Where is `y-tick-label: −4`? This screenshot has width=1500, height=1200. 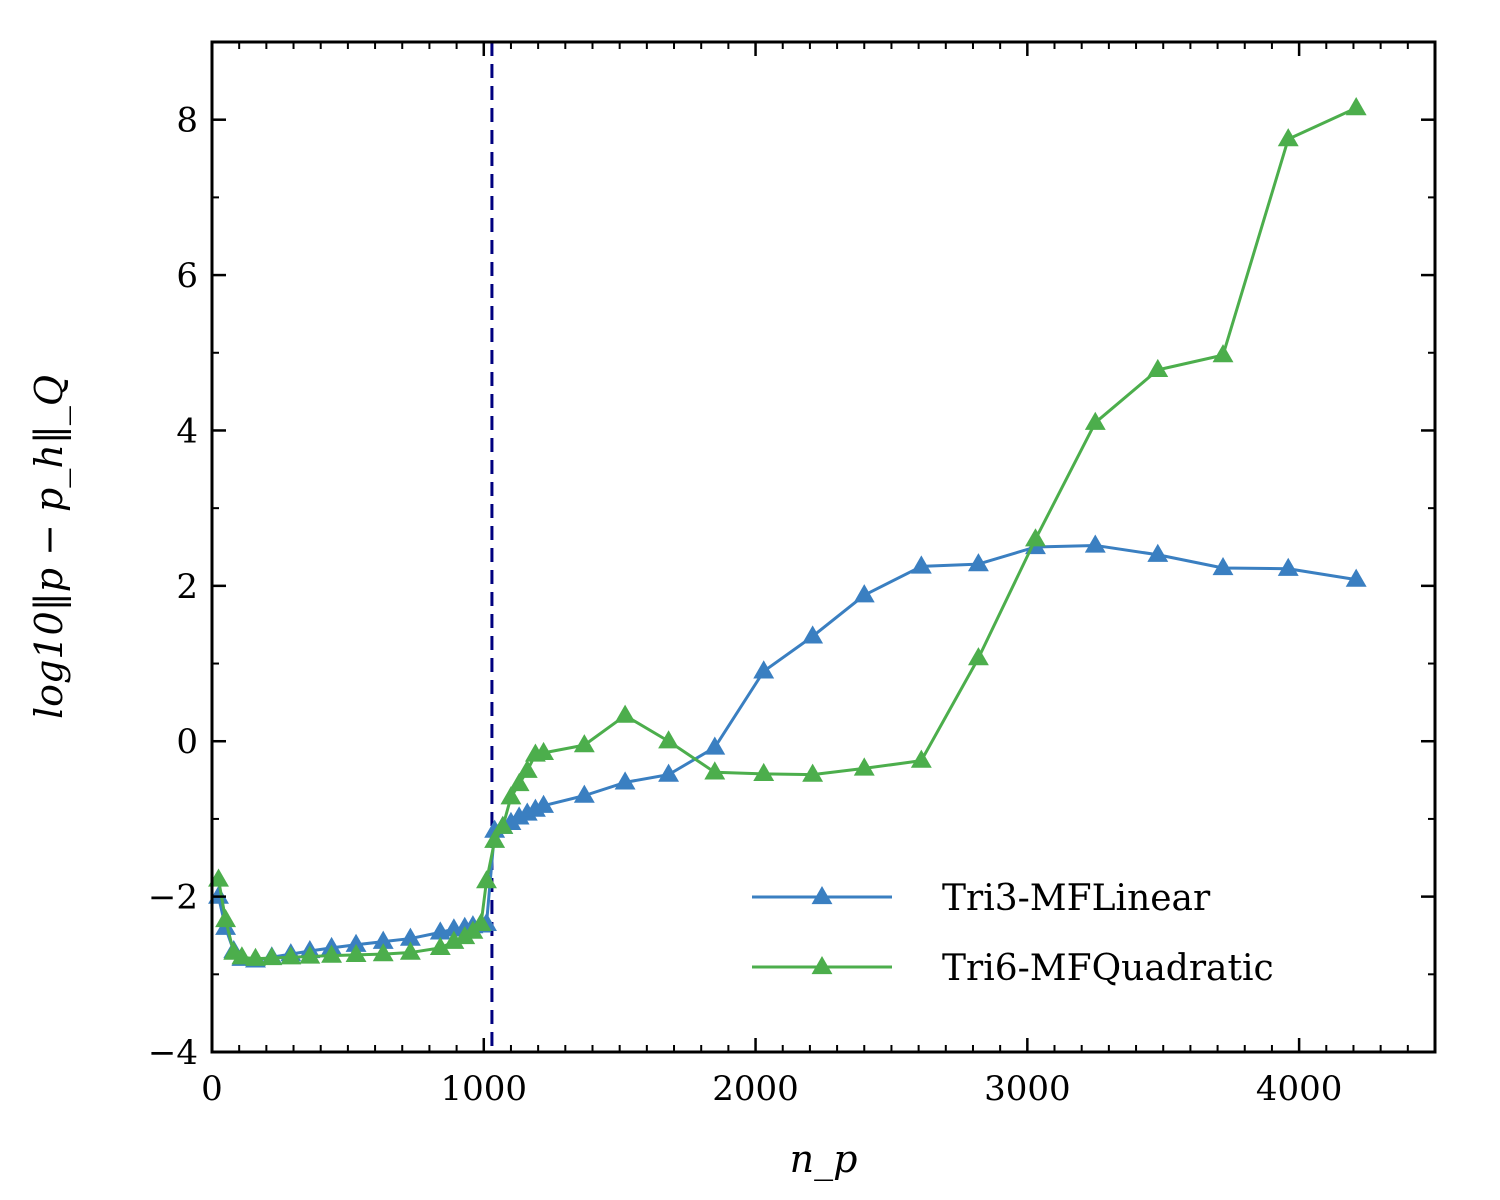
y-tick-label: −4 is located at coordinates (173, 1053).